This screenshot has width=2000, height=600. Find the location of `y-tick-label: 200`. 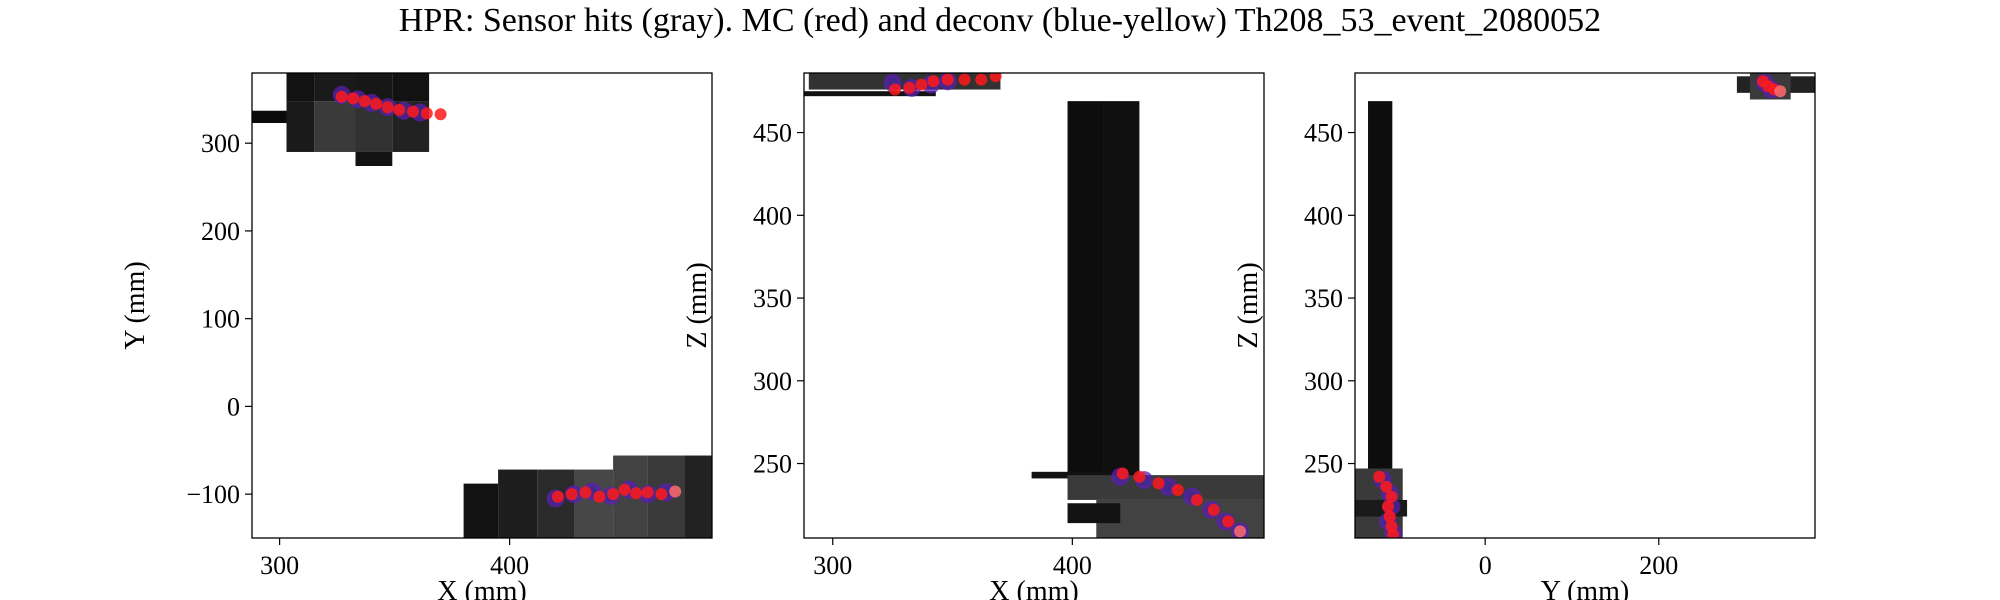

y-tick-label: 200 is located at coordinates (220, 231).